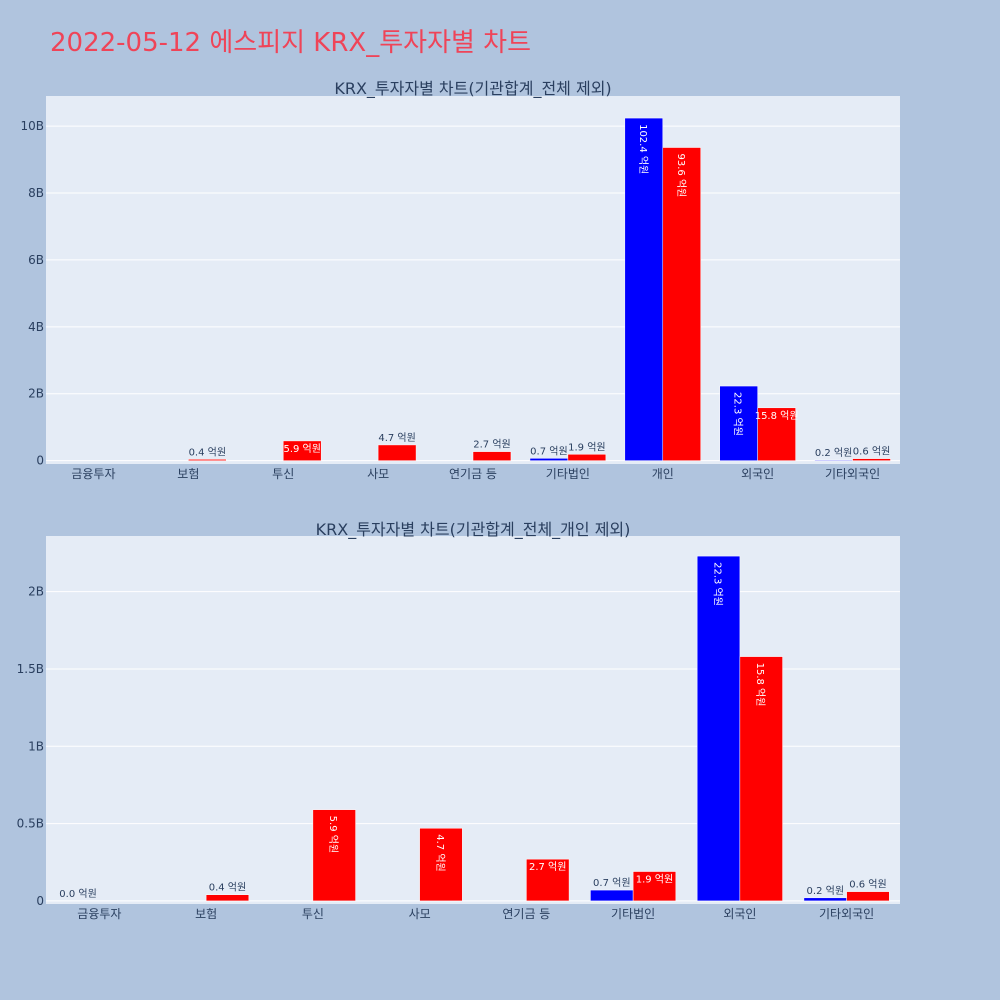 The width and height of the screenshot is (1000, 1000). I want to click on y-tick-label: 4B, so click(36, 327).